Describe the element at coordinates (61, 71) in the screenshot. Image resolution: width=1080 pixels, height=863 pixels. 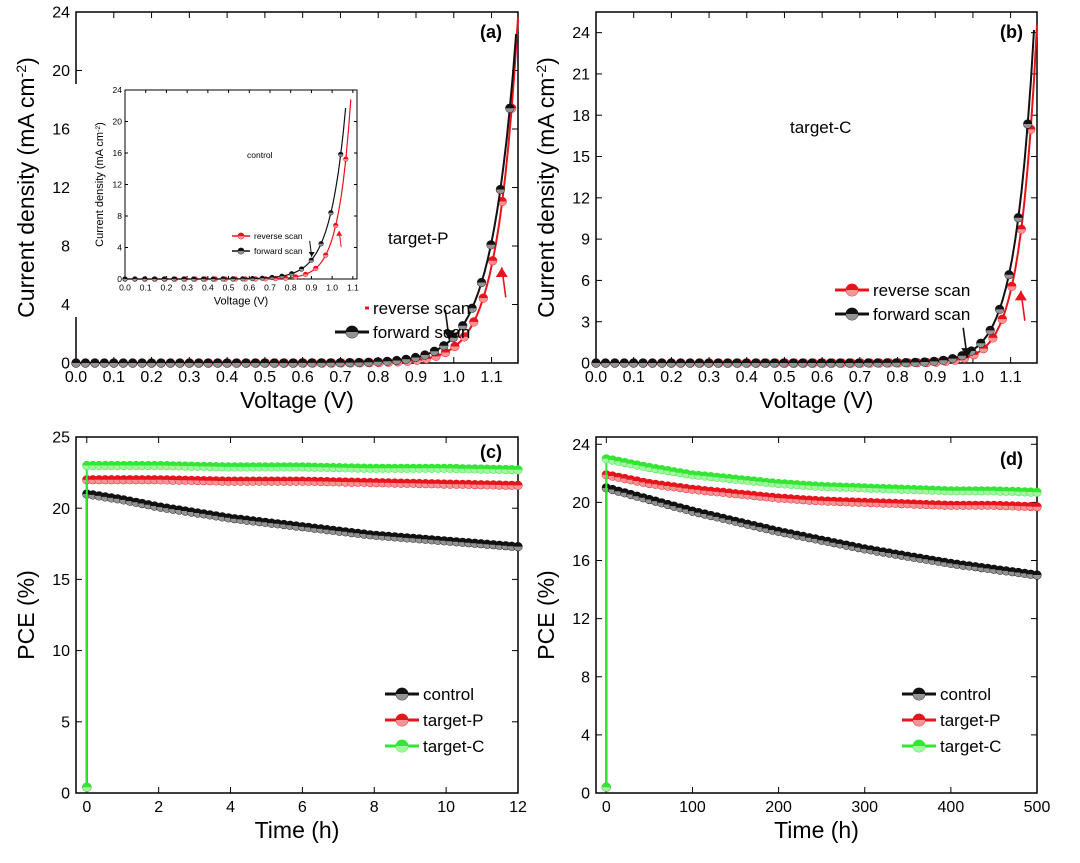
I see `panel-a-ytick-label: 20` at that location.